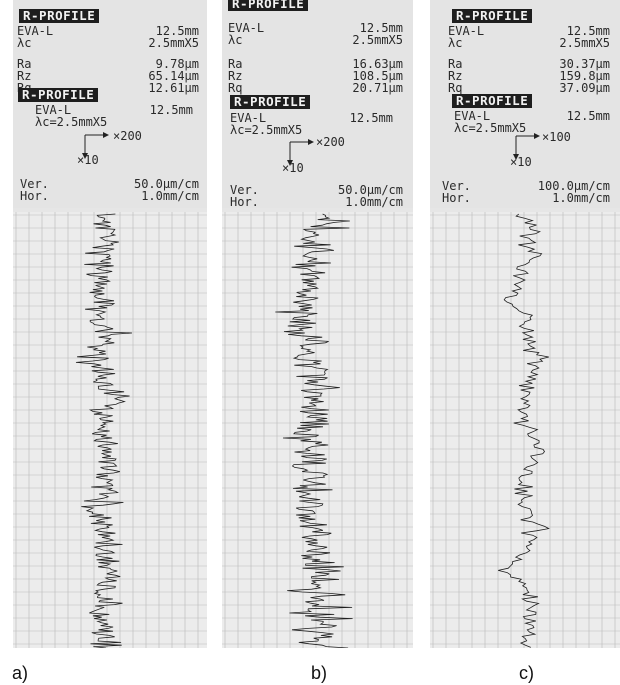  Describe the element at coordinates (377, 88) in the screenshot. I see `rq-value: 20.71μm` at that location.